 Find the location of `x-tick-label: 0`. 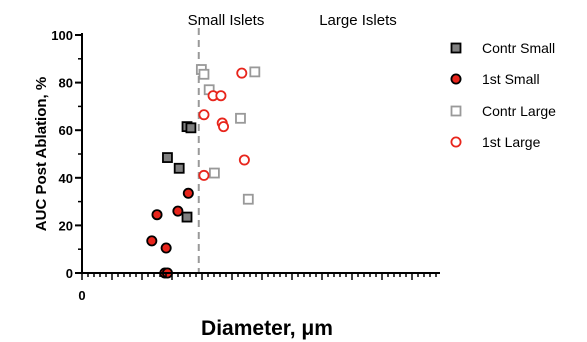

x-tick-label: 0 is located at coordinates (81, 295).